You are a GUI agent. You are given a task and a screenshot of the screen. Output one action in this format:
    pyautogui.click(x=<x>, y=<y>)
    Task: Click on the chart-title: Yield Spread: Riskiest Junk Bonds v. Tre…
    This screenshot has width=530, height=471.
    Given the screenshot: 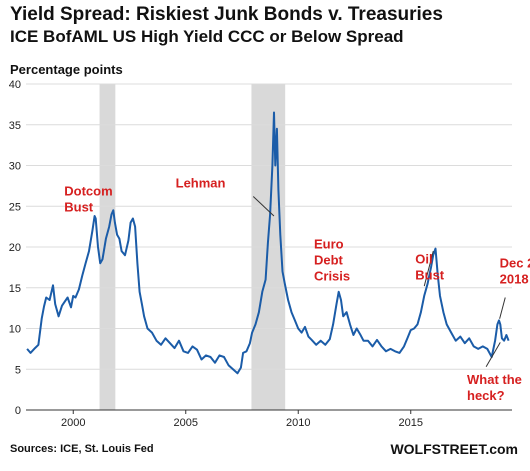 What is the action you would take?
    pyautogui.click(x=226, y=14)
    